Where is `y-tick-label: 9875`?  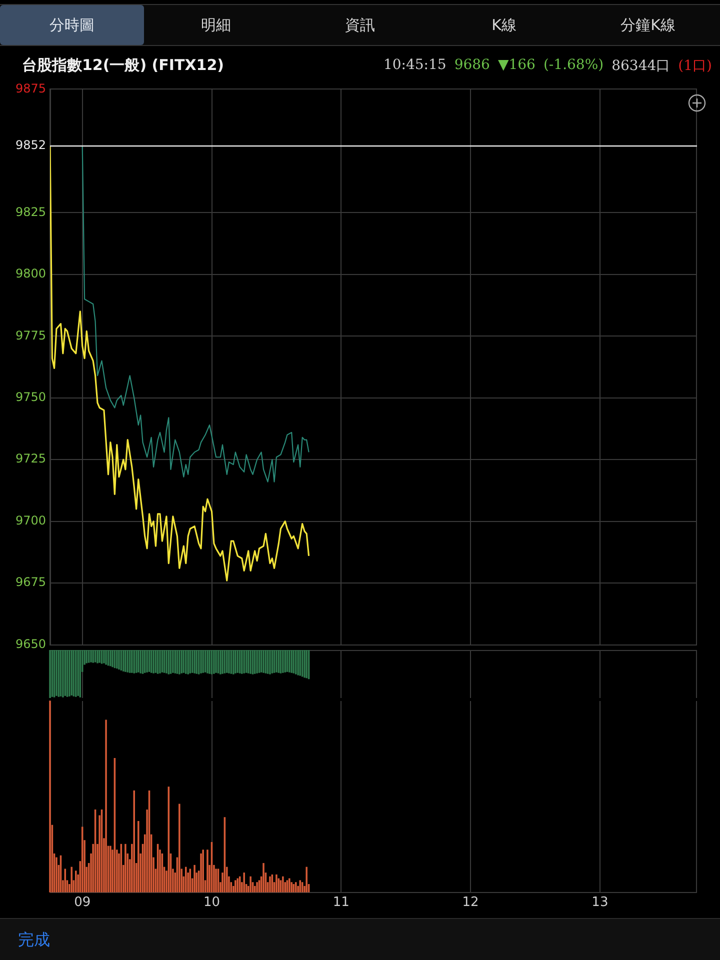
y-tick-label: 9875 is located at coordinates (30, 88).